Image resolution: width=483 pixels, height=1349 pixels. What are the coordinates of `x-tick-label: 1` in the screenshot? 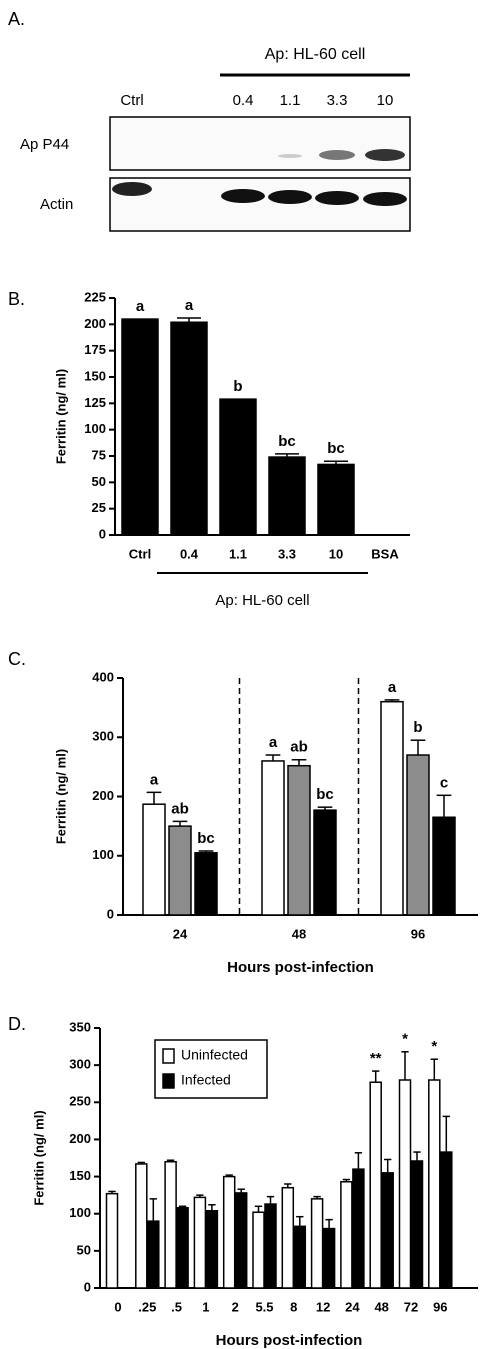 It's located at (205, 1306).